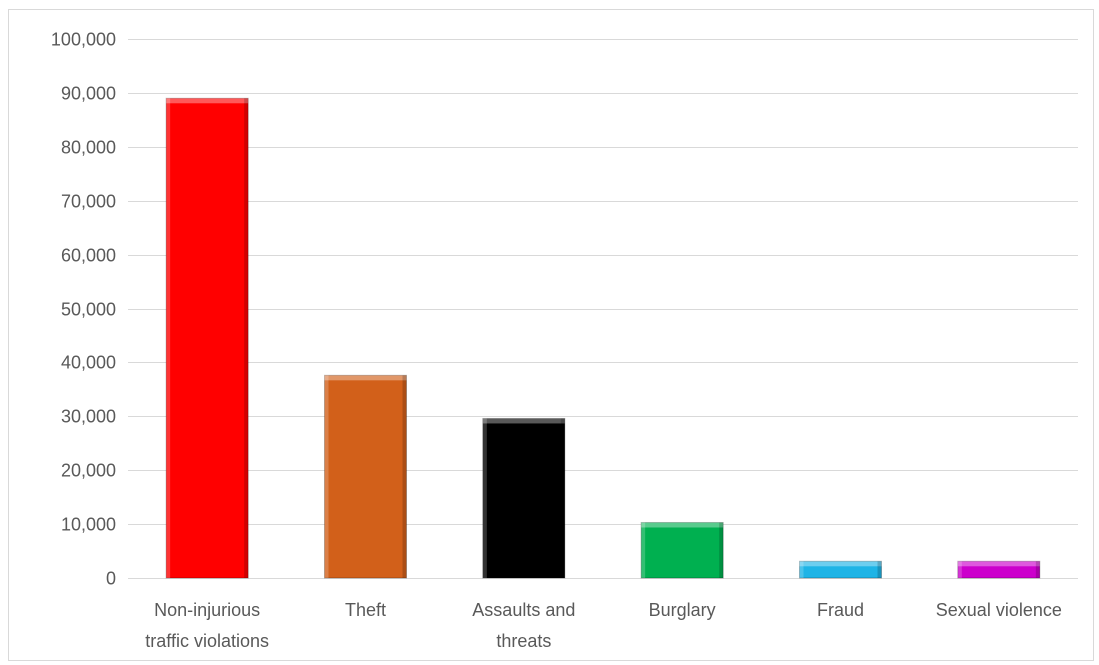 This screenshot has width=1099, height=665. What do you see at coordinates (88, 202) in the screenshot?
I see `y-tick-label: 70,000` at bounding box center [88, 202].